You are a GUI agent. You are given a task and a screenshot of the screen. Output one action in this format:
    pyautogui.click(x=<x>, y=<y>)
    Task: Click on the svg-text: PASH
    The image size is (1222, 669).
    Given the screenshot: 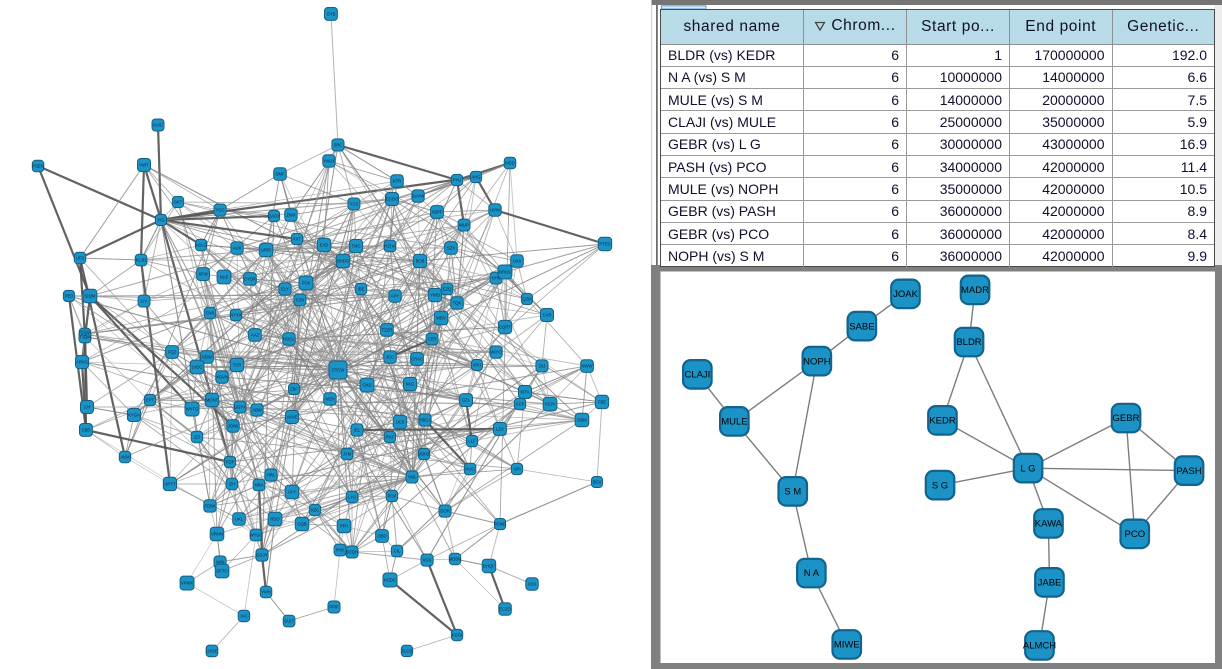 What is the action you would take?
    pyautogui.click(x=1188, y=471)
    